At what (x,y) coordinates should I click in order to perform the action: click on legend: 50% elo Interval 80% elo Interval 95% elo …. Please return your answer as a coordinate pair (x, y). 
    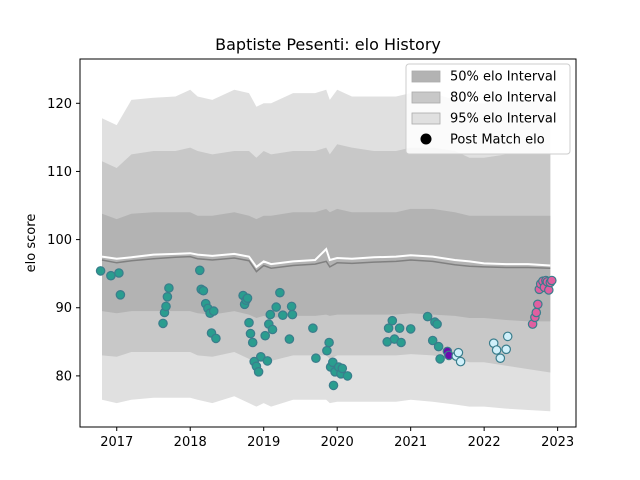
    Looking at the image, I should click on (488, 109).